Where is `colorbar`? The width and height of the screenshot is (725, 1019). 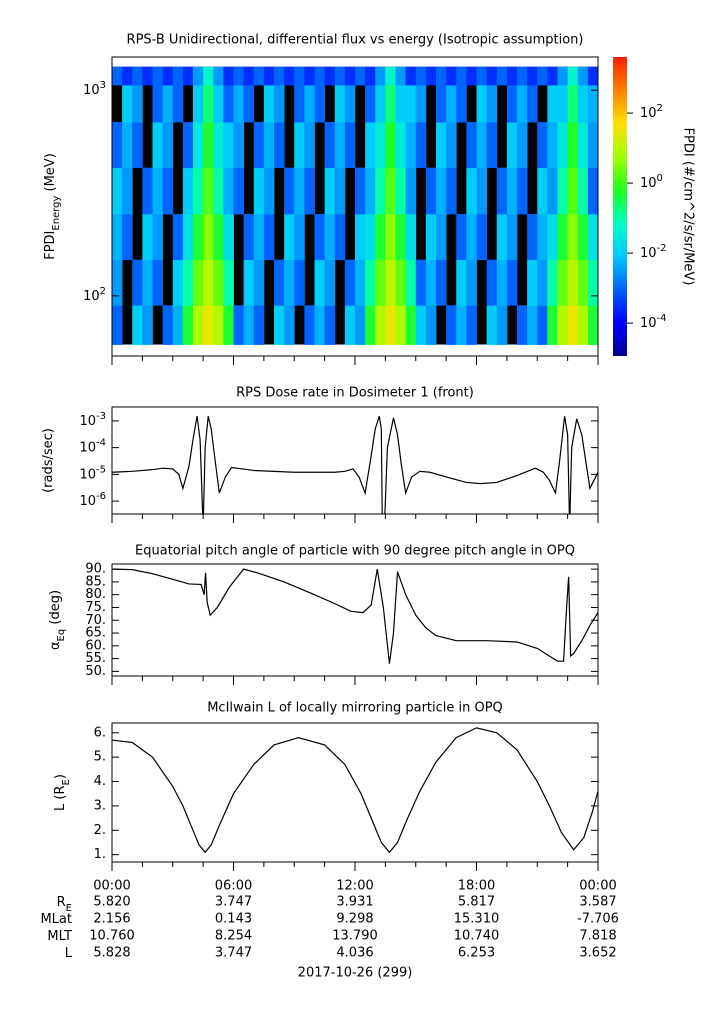 colorbar is located at coordinates (620, 206).